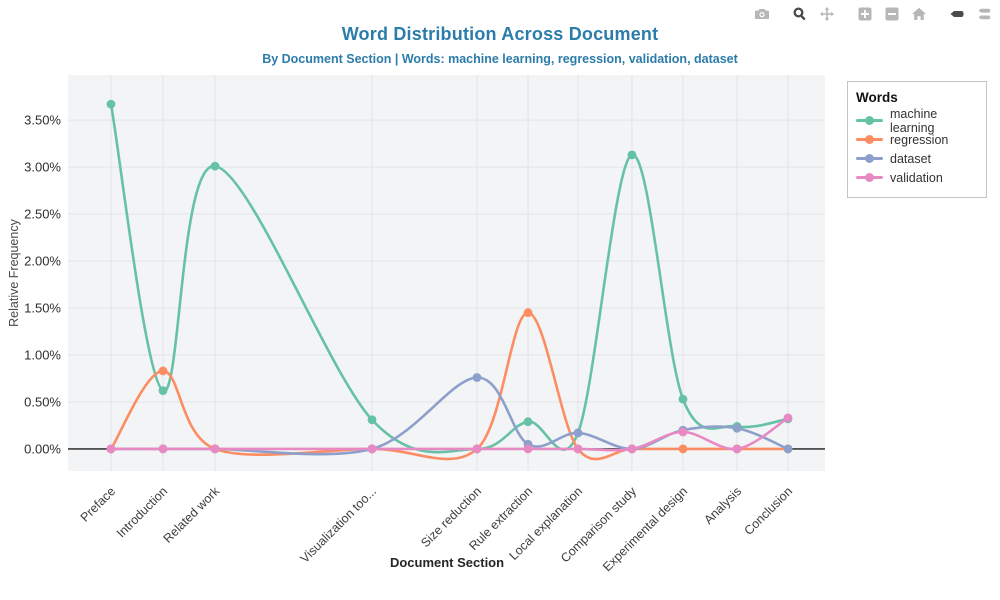  What do you see at coordinates (877, 97) in the screenshot?
I see `legend-title: Words` at bounding box center [877, 97].